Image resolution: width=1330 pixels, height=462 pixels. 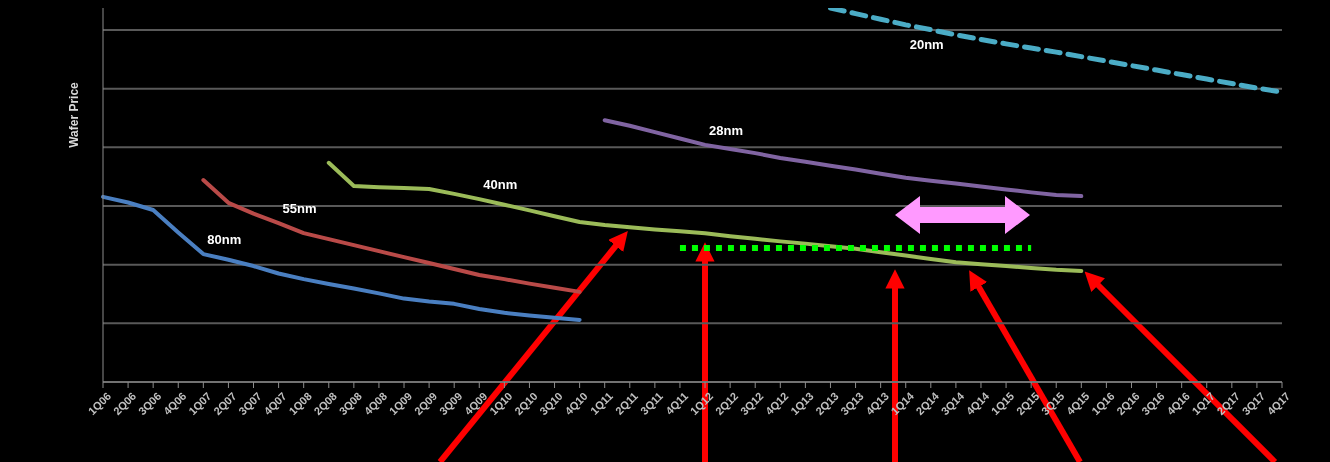 I want to click on series-label: 40nm, so click(x=500, y=185).